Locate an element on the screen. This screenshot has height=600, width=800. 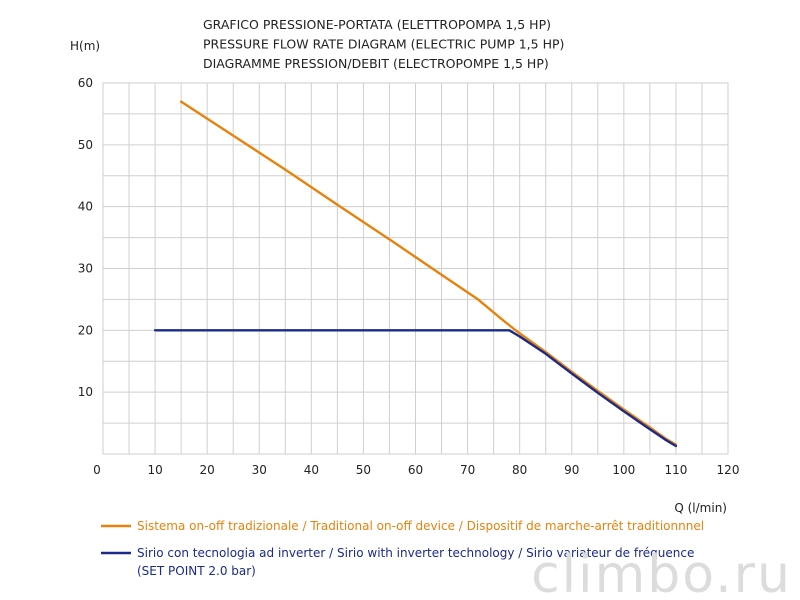
y-tick-label: 30 is located at coordinates (85, 269).